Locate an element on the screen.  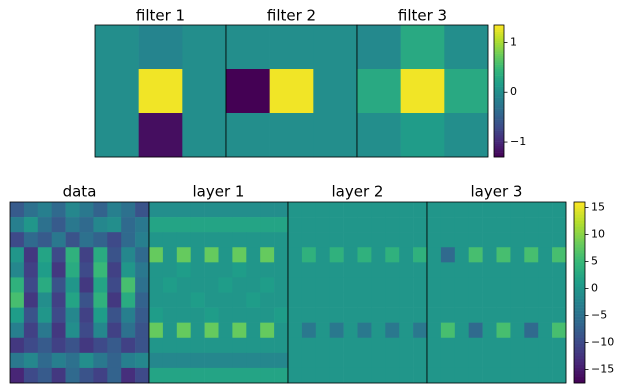
colorbar-tick-label: −5 is located at coordinates (599, 314).